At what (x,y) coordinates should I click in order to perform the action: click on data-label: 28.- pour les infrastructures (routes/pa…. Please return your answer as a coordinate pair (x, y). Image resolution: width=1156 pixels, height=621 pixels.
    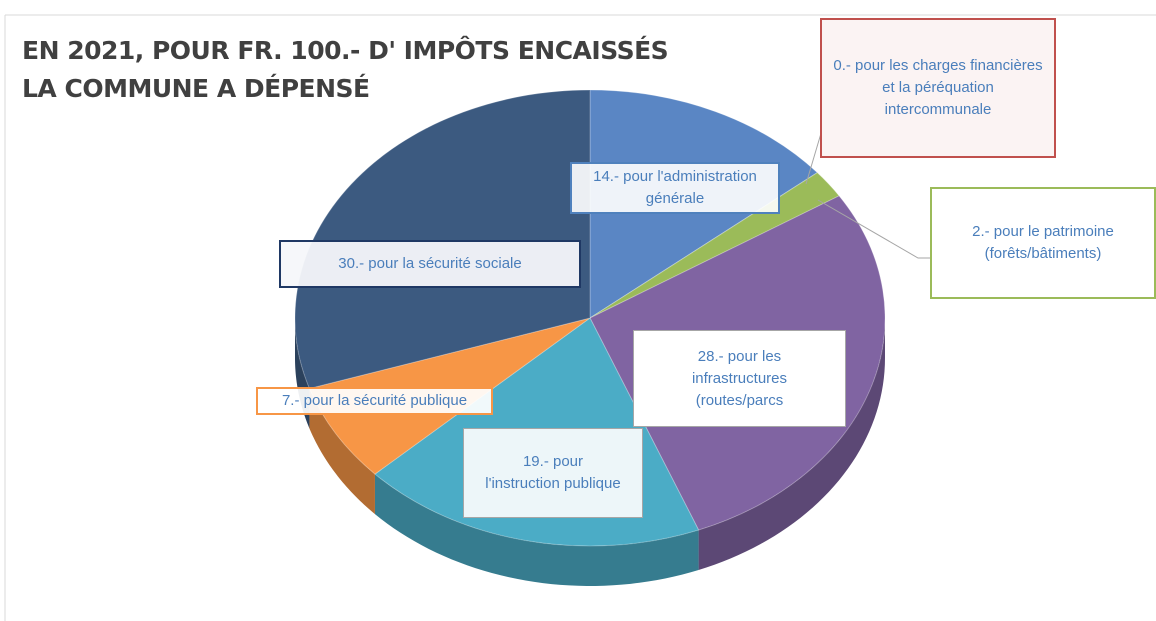
    Looking at the image, I should click on (739, 378).